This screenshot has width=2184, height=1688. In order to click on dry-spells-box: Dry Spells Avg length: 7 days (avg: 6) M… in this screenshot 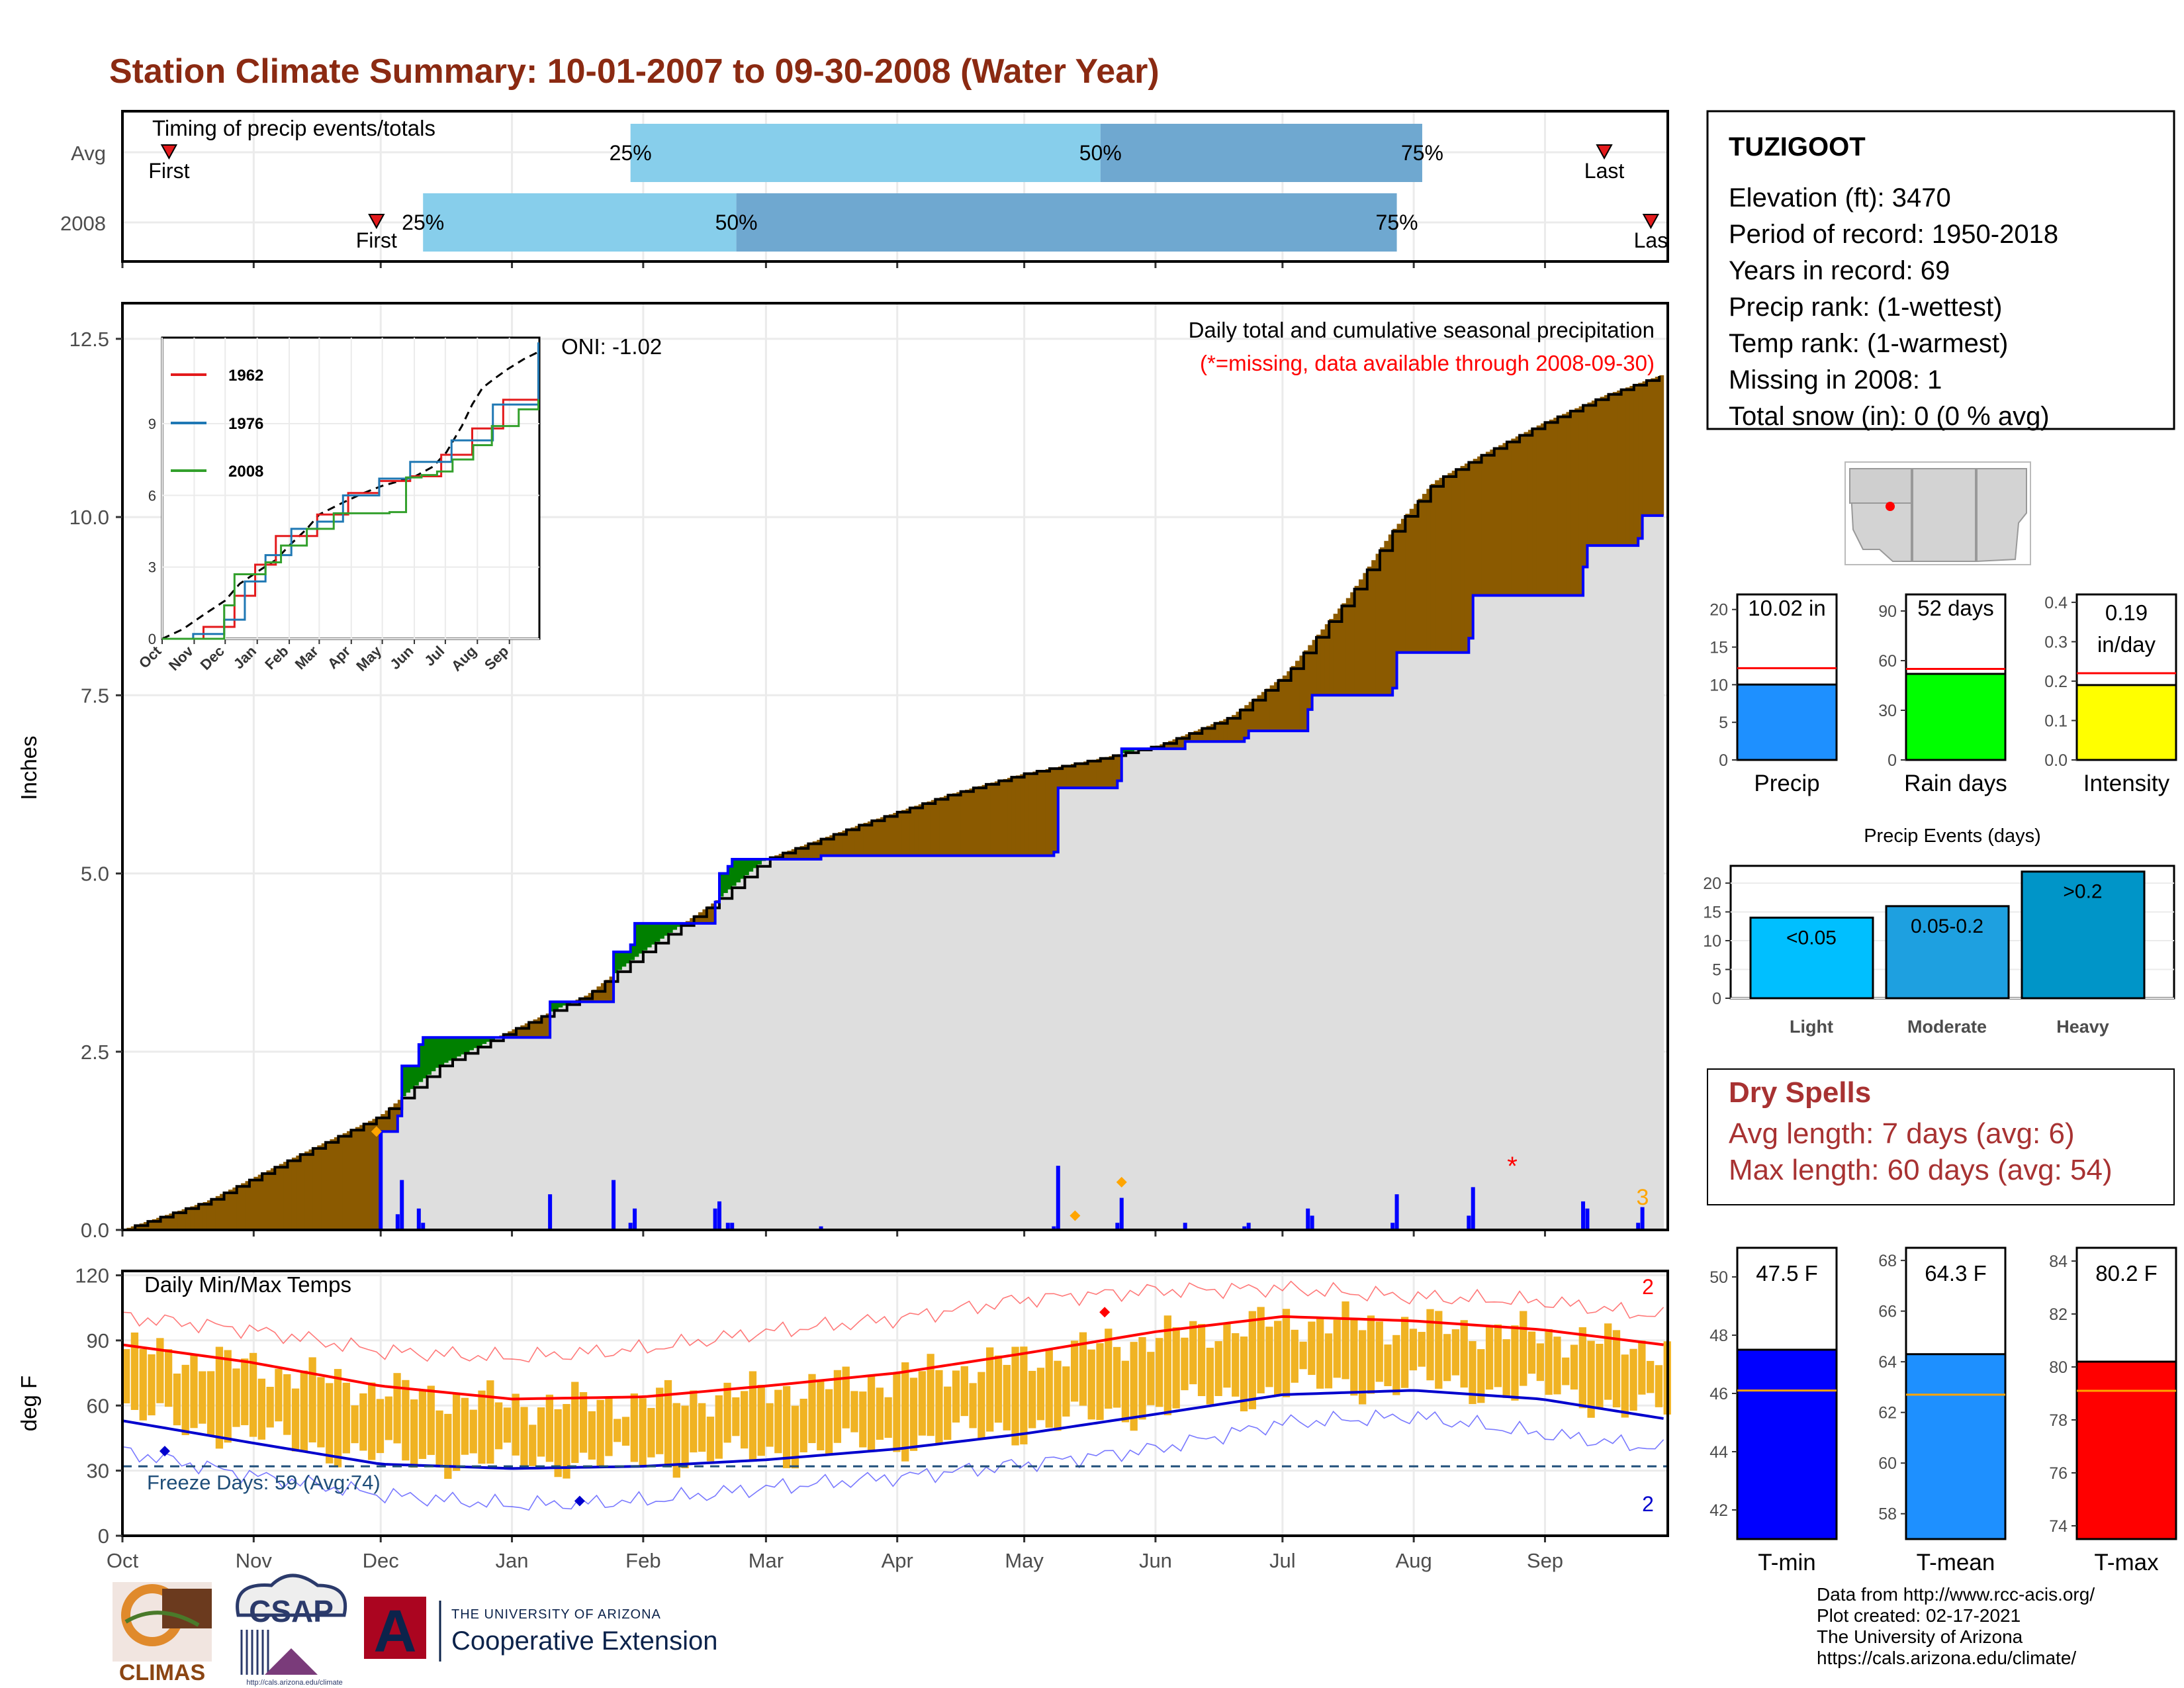, I will do `click(1941, 1136)`.